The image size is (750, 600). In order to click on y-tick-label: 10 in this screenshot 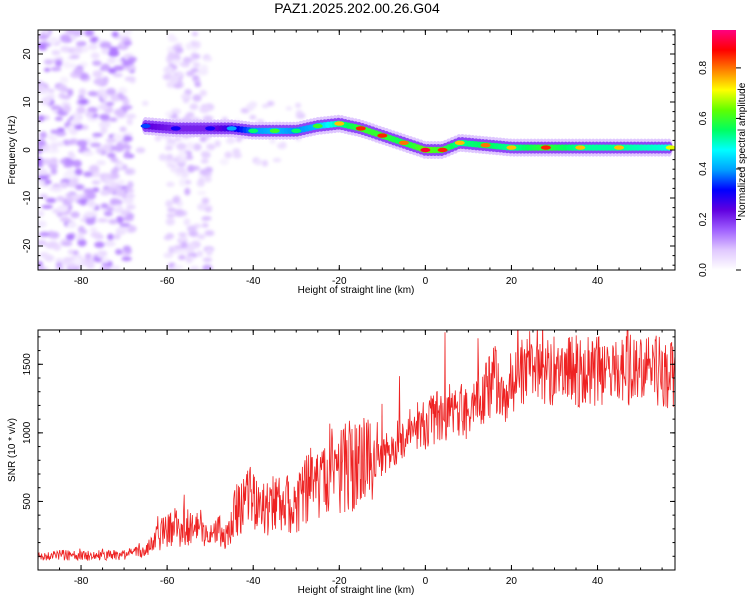, I will do `click(27, 102)`.